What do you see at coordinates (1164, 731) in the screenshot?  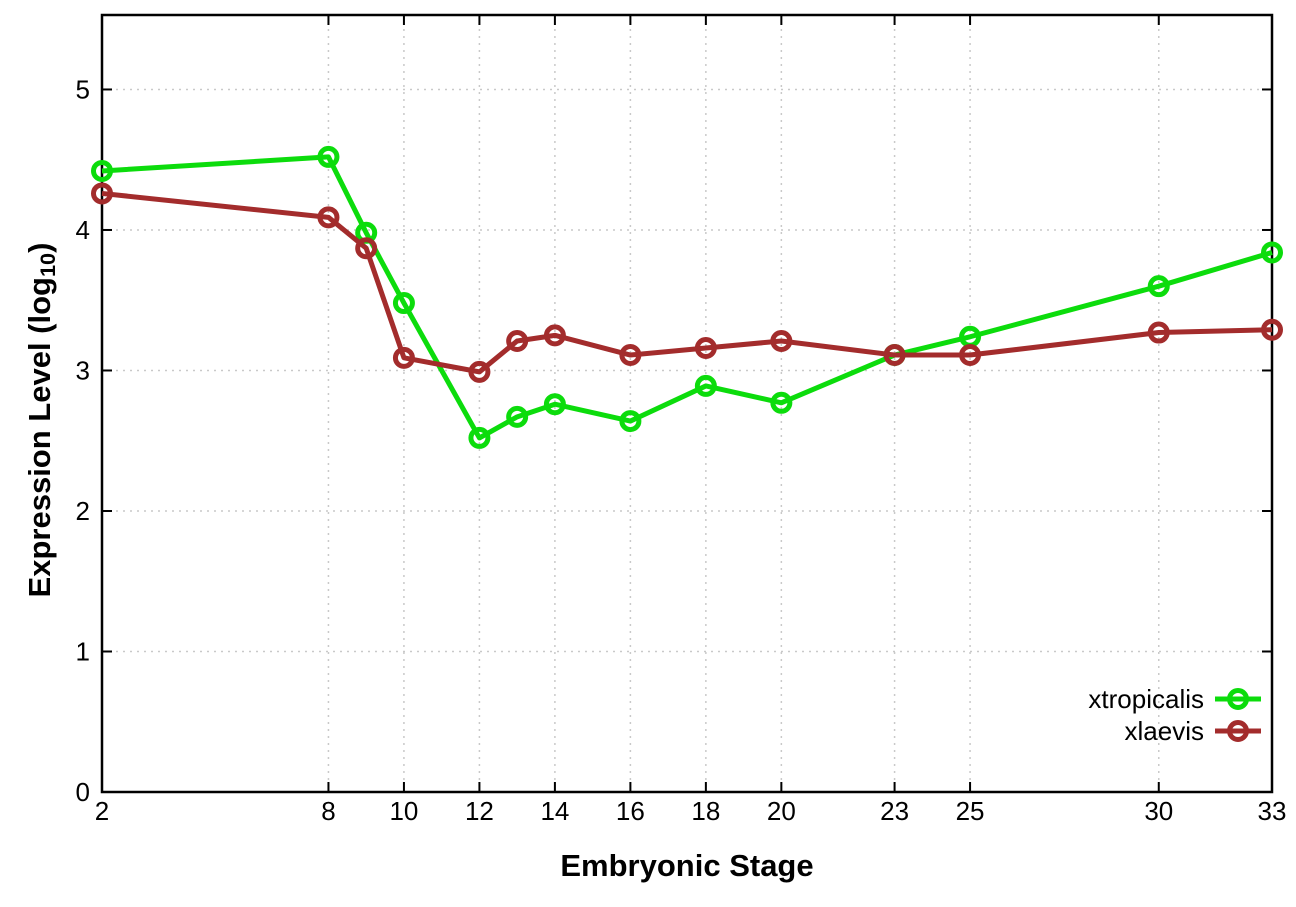 I see `legend-label: xlaevis` at bounding box center [1164, 731].